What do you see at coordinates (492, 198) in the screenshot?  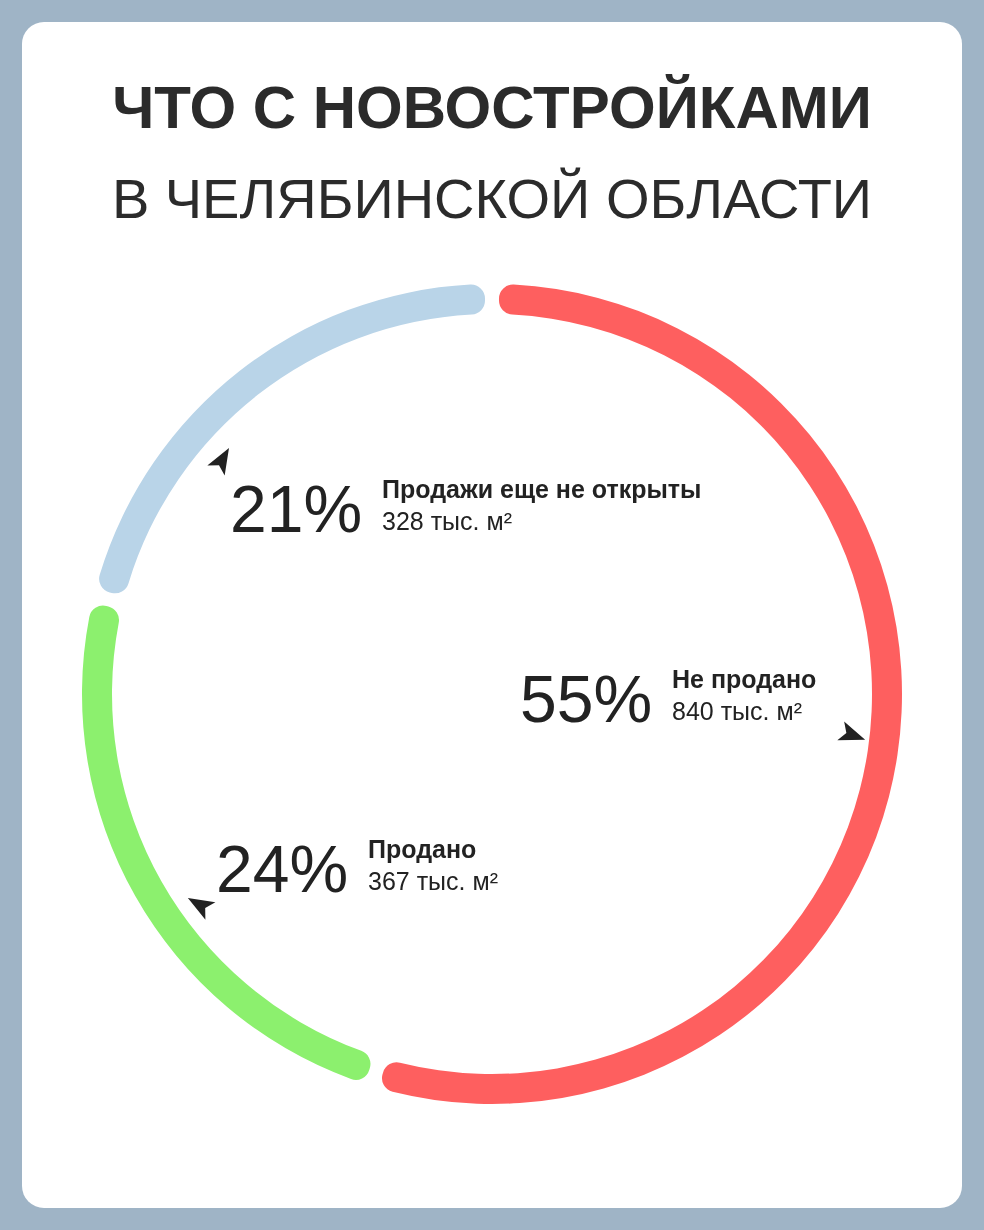 I see `chart-subtitle: В ЧЕЛЯБИНСКОЙ ОБЛАСТИ` at bounding box center [492, 198].